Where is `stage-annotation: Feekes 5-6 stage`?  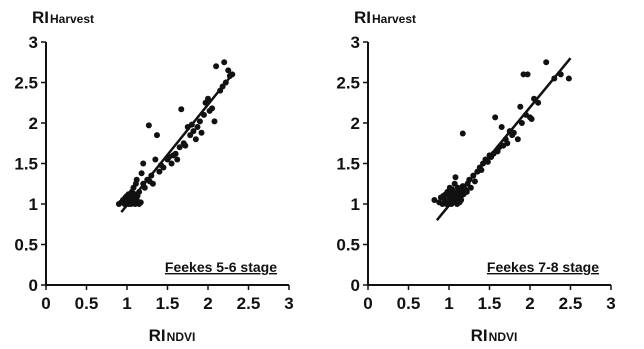
stage-annotation: Feekes 5-6 stage is located at coordinates (221, 267).